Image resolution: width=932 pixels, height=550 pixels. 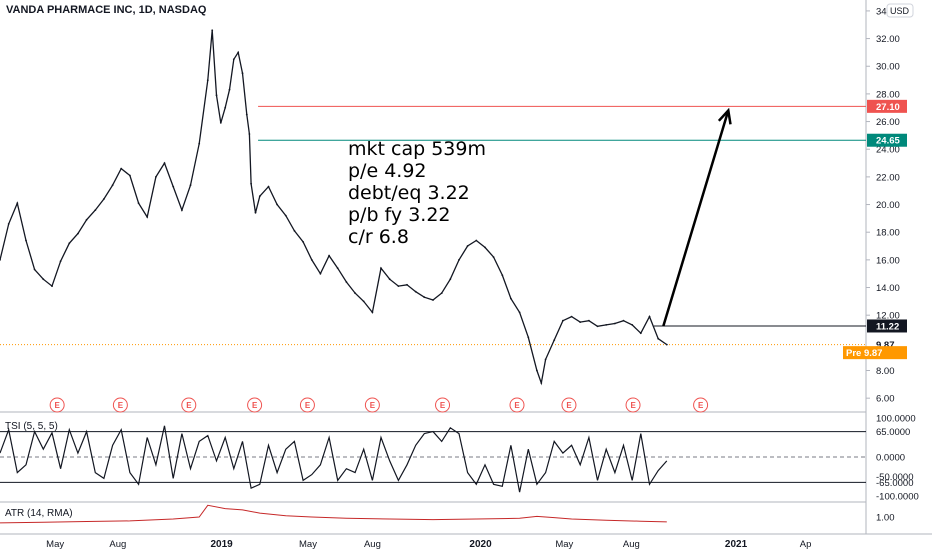 What do you see at coordinates (480, 544) in the screenshot?
I see `x-tick-label: 2020` at bounding box center [480, 544].